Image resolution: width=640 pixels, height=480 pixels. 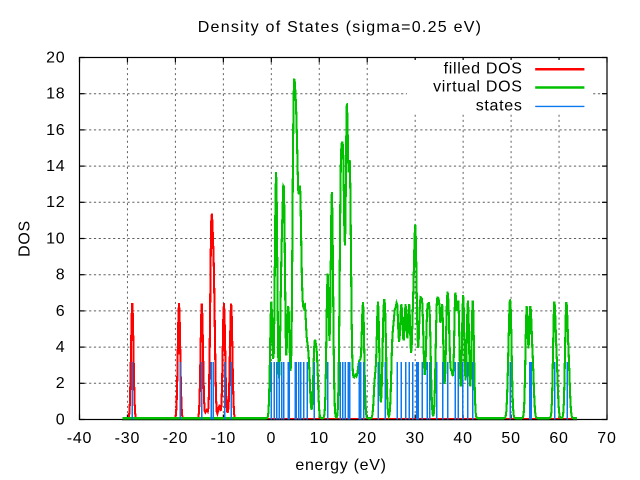 What do you see at coordinates (25, 238) in the screenshot?
I see `svg-text: DOS` at bounding box center [25, 238].